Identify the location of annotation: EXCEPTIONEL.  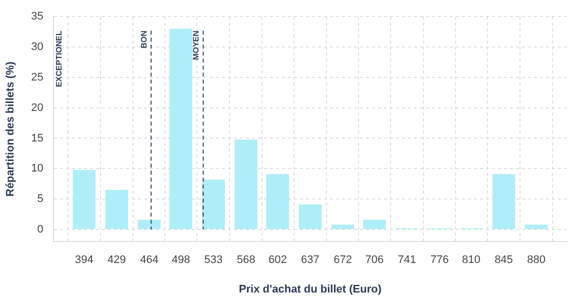
(59, 59).